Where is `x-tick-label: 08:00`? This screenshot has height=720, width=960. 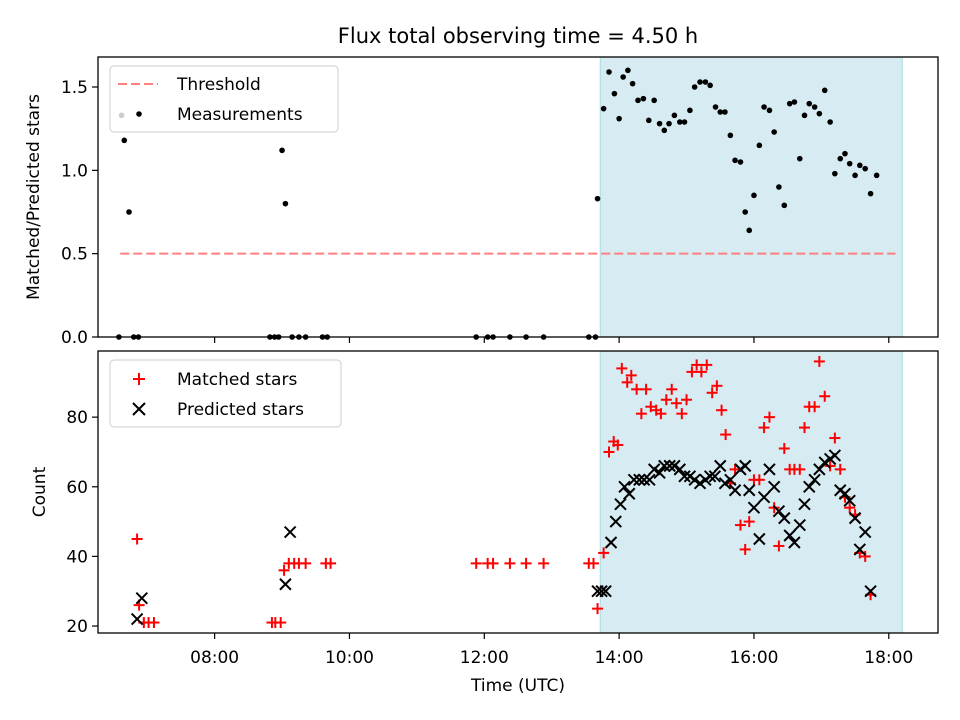
x-tick-label: 08:00 is located at coordinates (214, 658).